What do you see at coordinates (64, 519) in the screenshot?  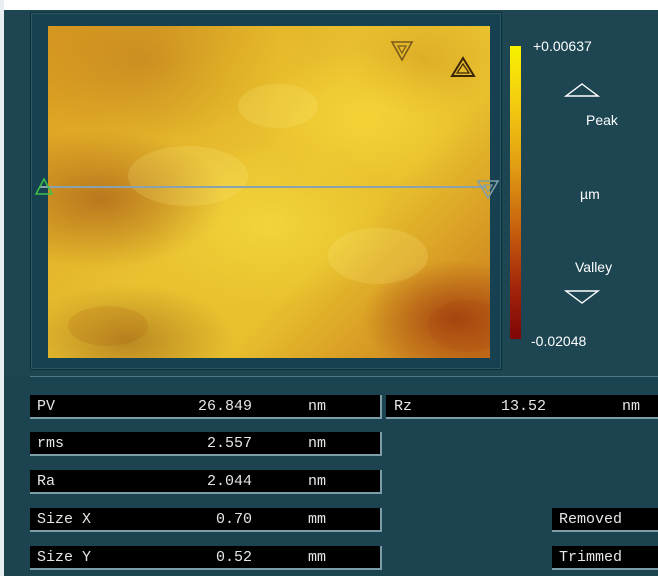 I see `stat-name: Size X` at bounding box center [64, 519].